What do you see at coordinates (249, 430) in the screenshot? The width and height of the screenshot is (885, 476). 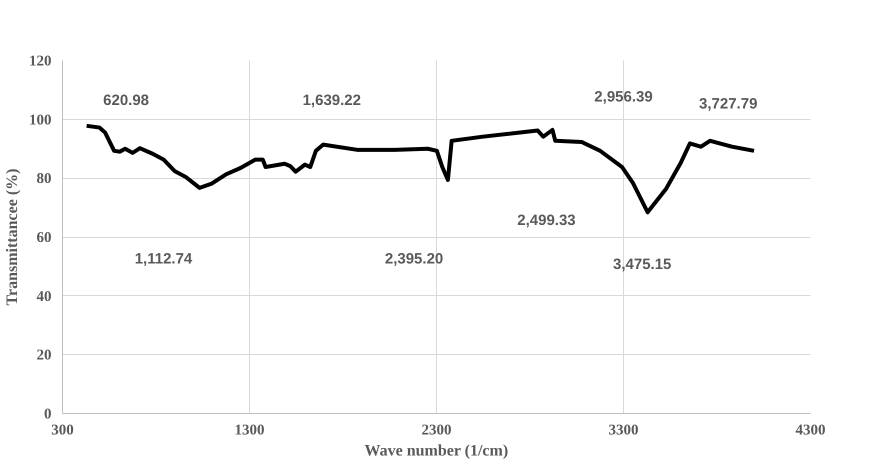 I see `x-tick-label: 1300` at bounding box center [249, 430].